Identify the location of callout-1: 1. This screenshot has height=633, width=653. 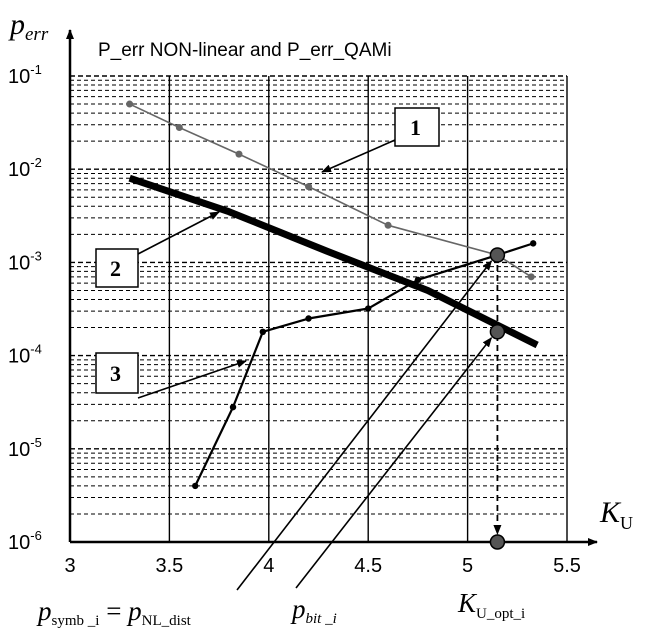
(417, 127).